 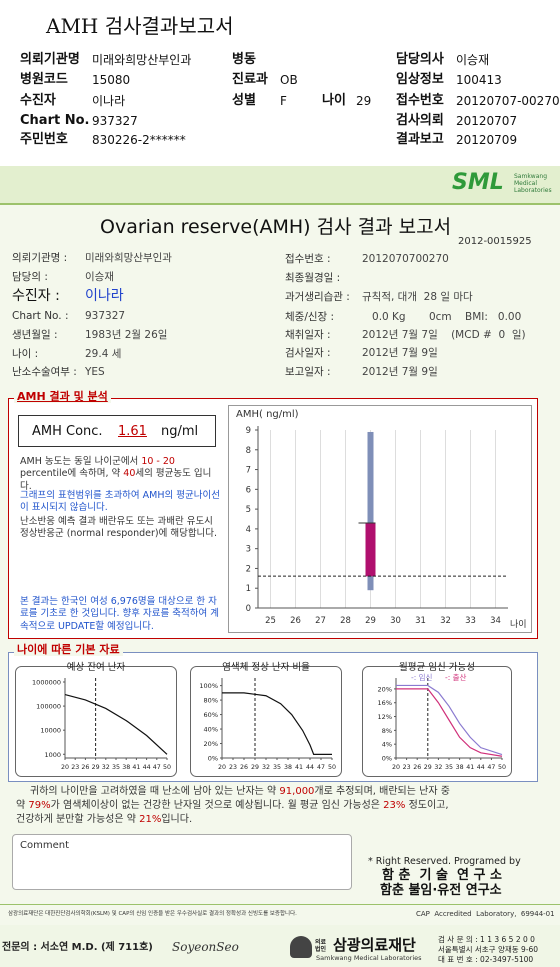 What do you see at coordinates (488, 949) in the screenshot?
I see `contact-line: 서울특별시 서초구 양재동 9-60` at bounding box center [488, 949].